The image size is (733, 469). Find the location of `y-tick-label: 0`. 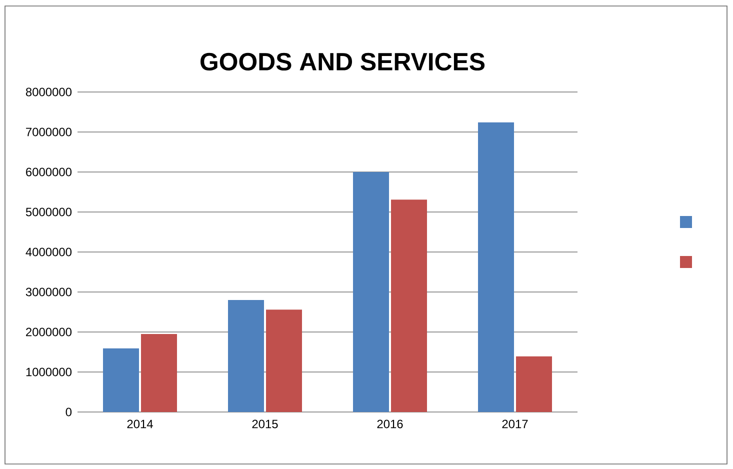

y-tick-label: 0 is located at coordinates (69, 412).